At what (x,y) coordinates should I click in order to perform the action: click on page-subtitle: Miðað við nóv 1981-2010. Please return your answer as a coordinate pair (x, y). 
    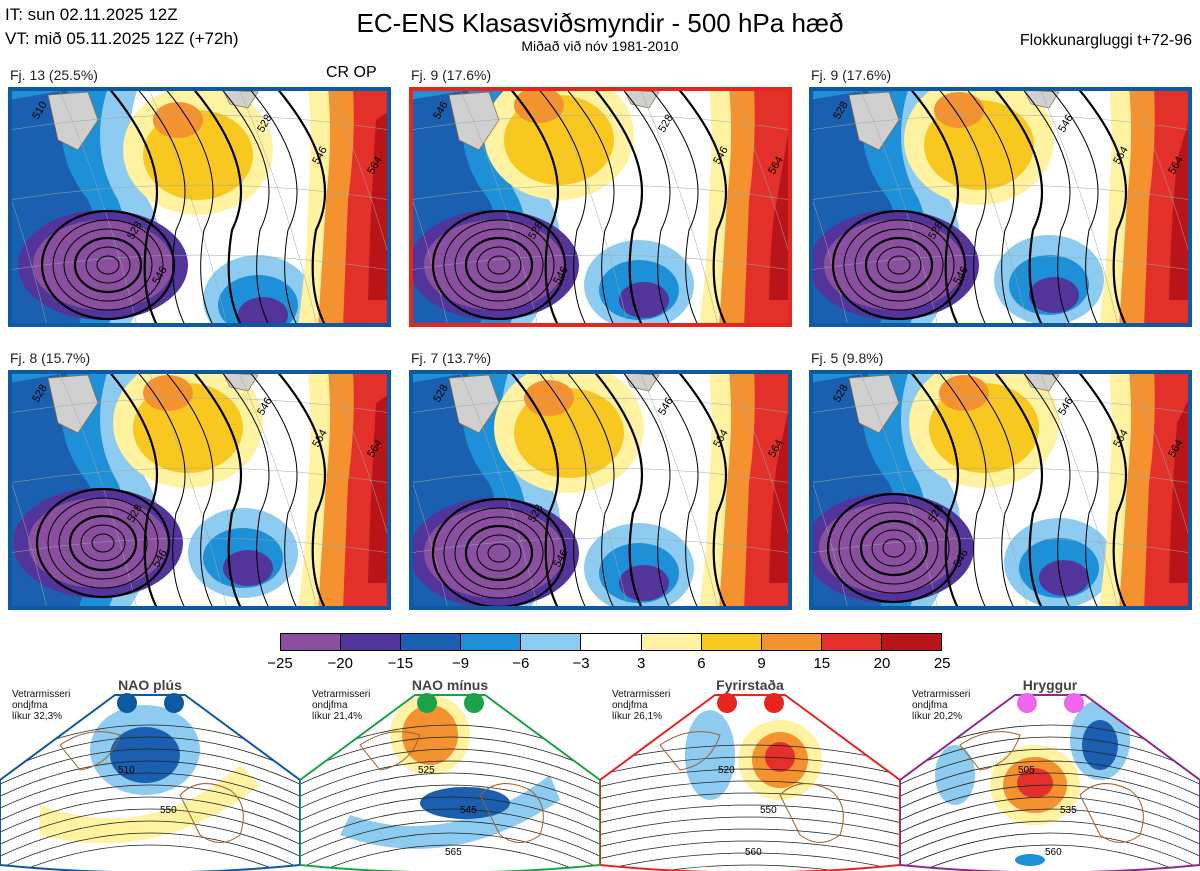
    Looking at the image, I should click on (600, 46).